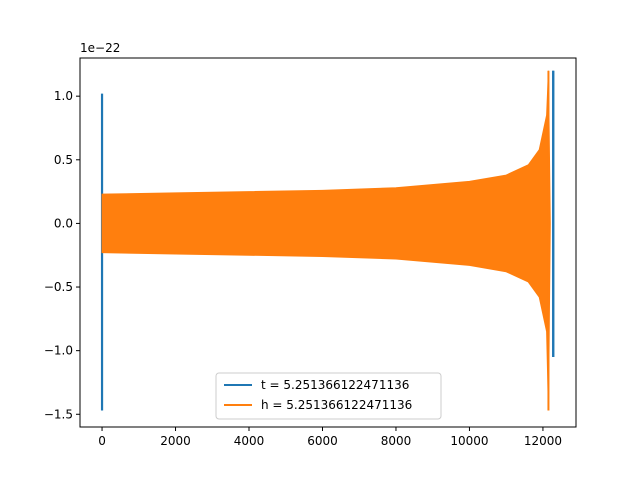 This screenshot has width=640, height=480. I want to click on x-tick-label: 8000, so click(396, 441).